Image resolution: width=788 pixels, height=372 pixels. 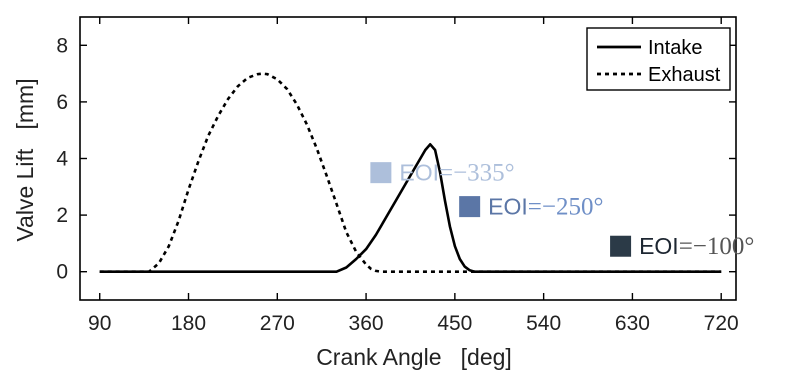 I want to click on x-tick-label: 90, so click(x=99, y=323).